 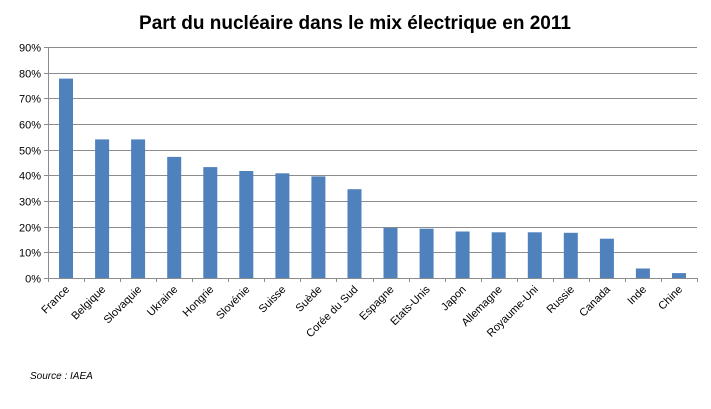 I want to click on bar-su-de, so click(x=318, y=227).